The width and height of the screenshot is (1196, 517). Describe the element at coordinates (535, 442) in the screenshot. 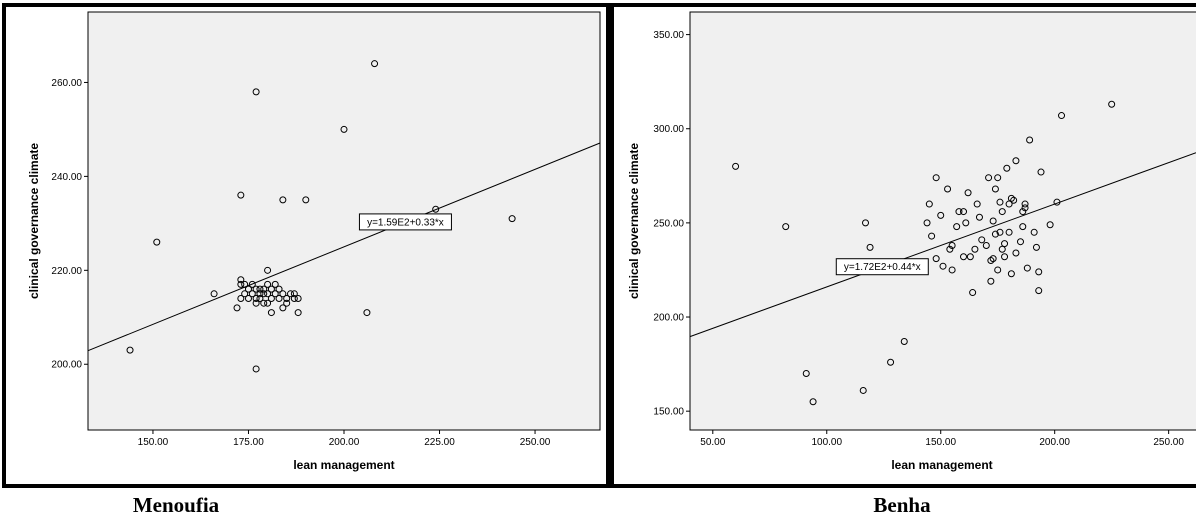

I see `x-tick-label: 250.00` at that location.